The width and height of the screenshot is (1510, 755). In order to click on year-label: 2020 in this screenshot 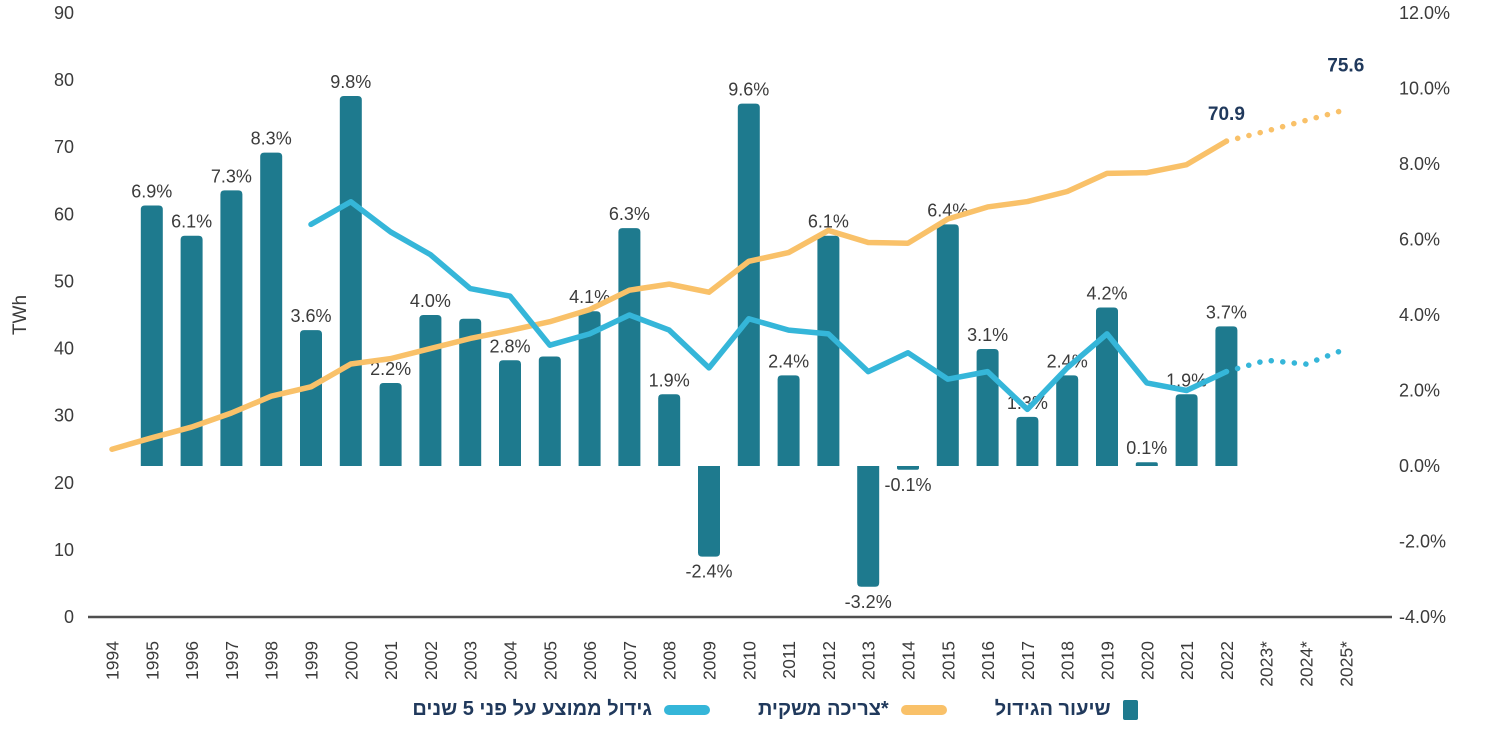, I will do `click(1147, 660)`.